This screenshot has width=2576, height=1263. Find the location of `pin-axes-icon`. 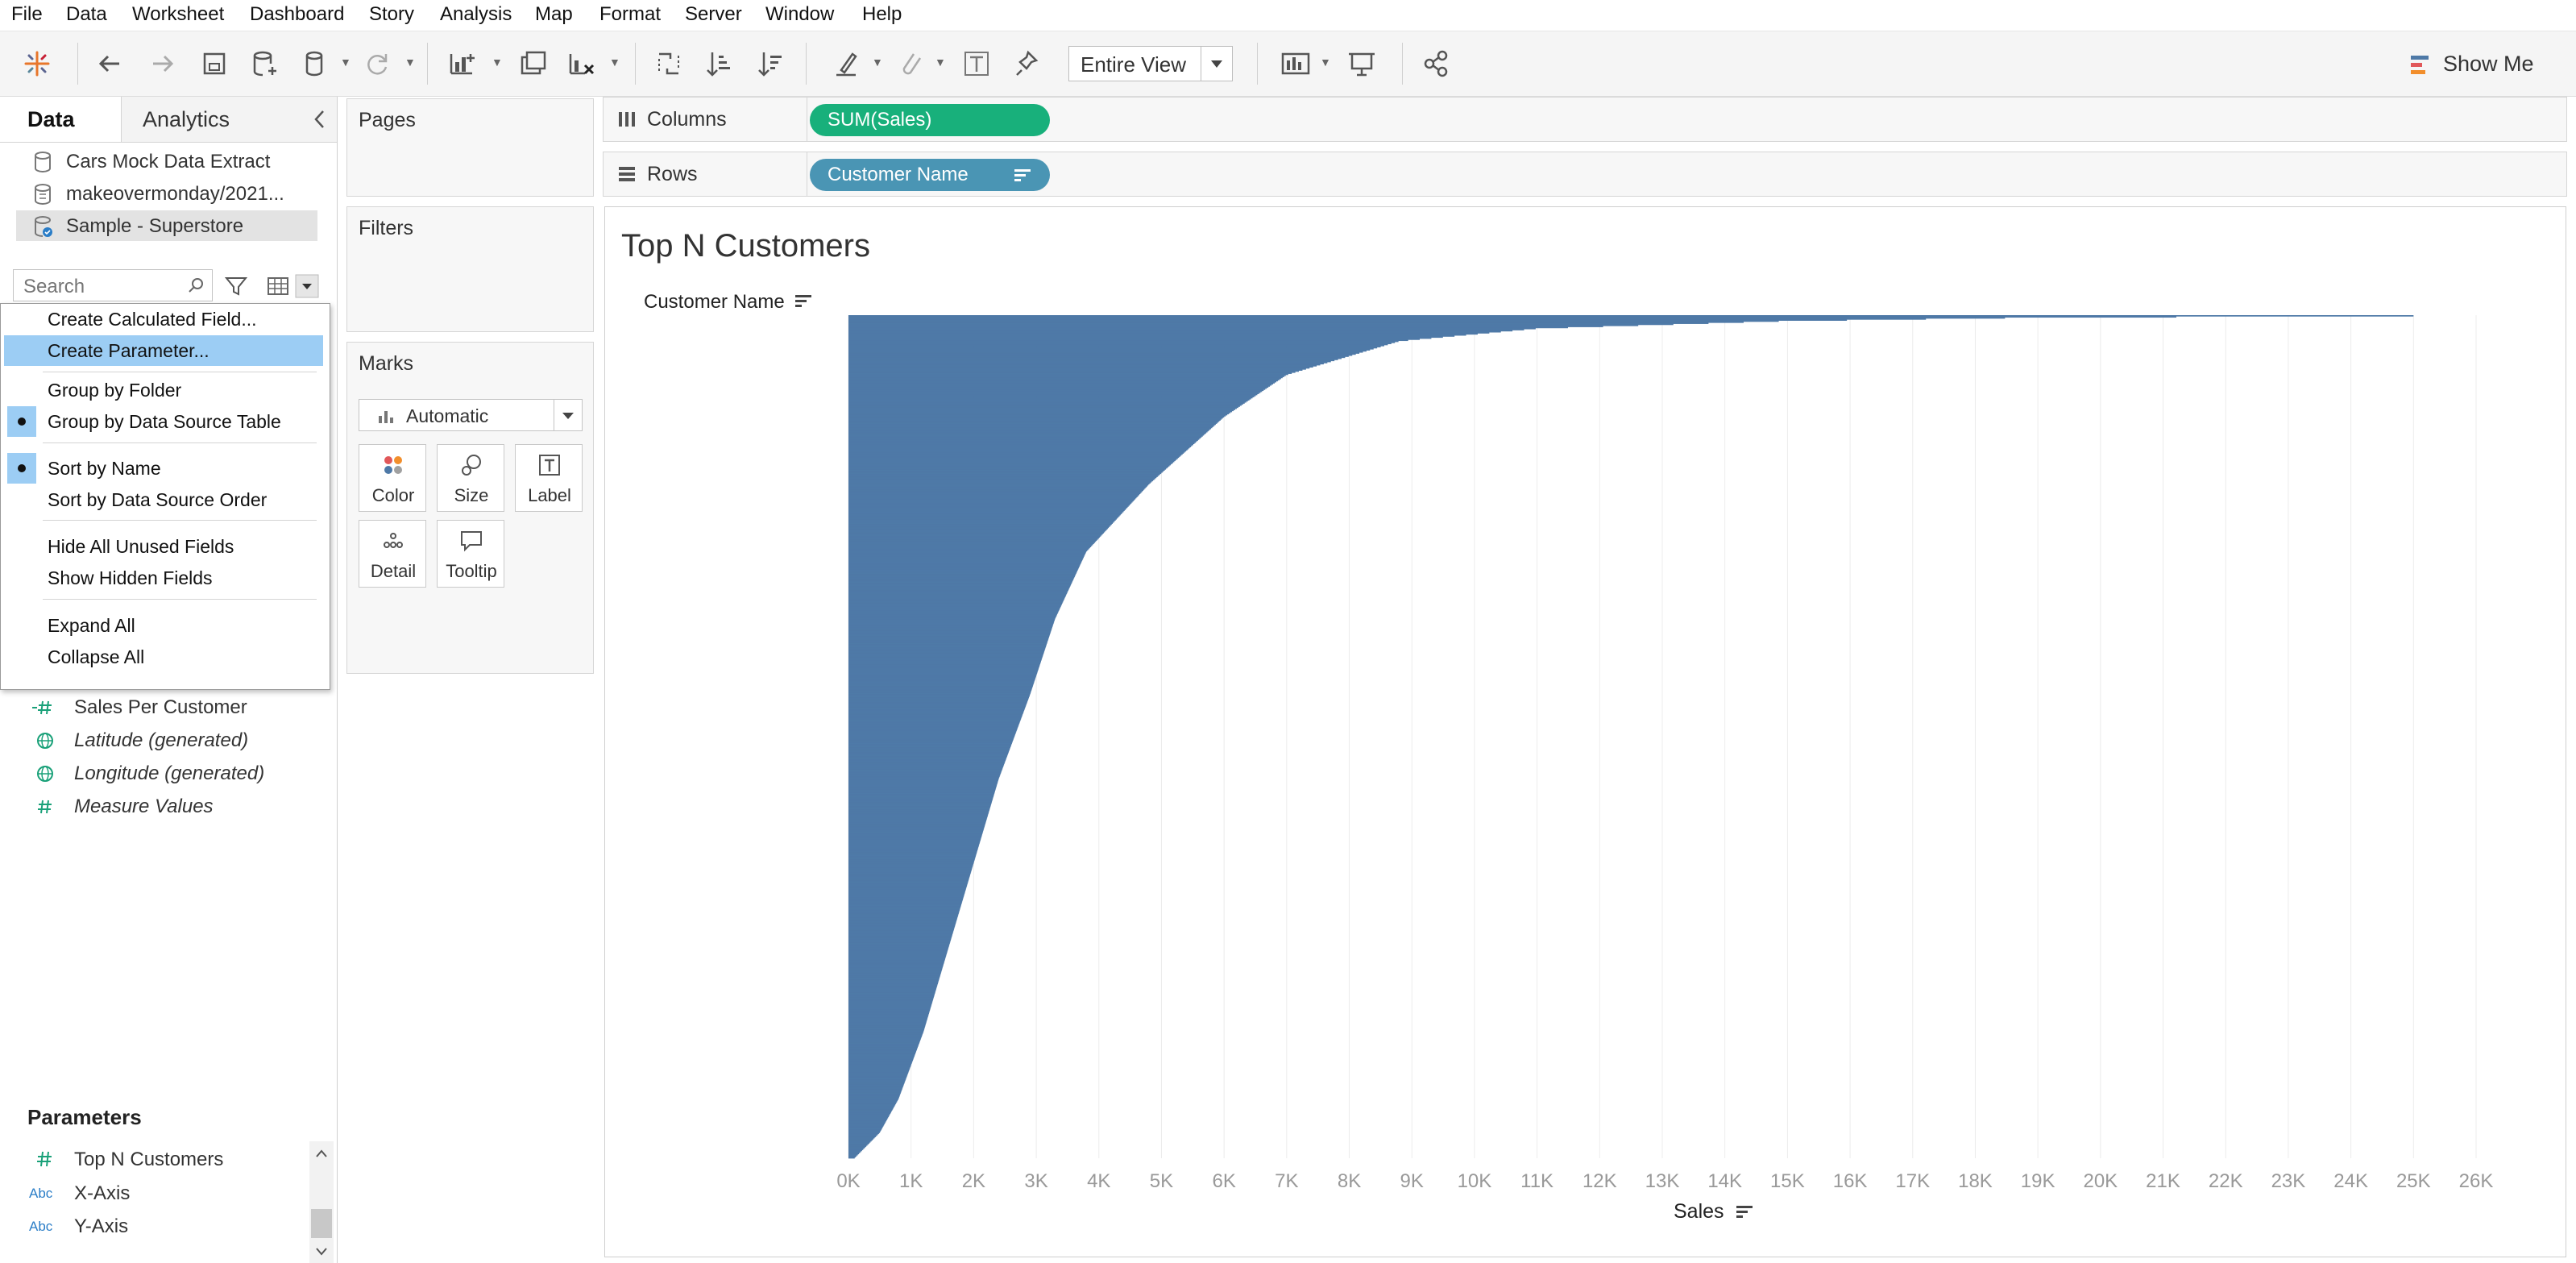

pin-axes-icon is located at coordinates (1028, 64).